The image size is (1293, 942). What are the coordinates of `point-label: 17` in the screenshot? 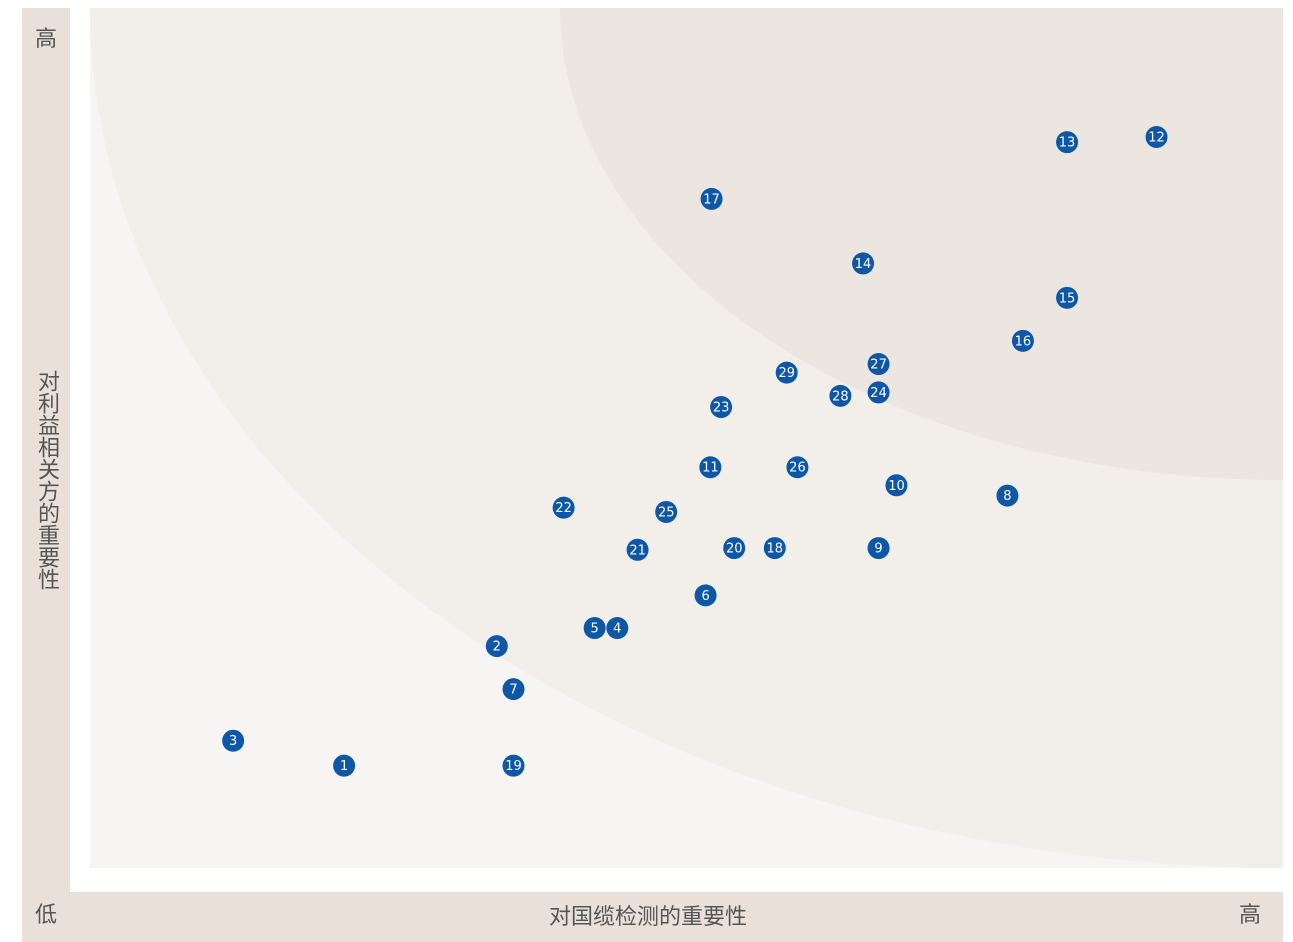 It's located at (711, 199).